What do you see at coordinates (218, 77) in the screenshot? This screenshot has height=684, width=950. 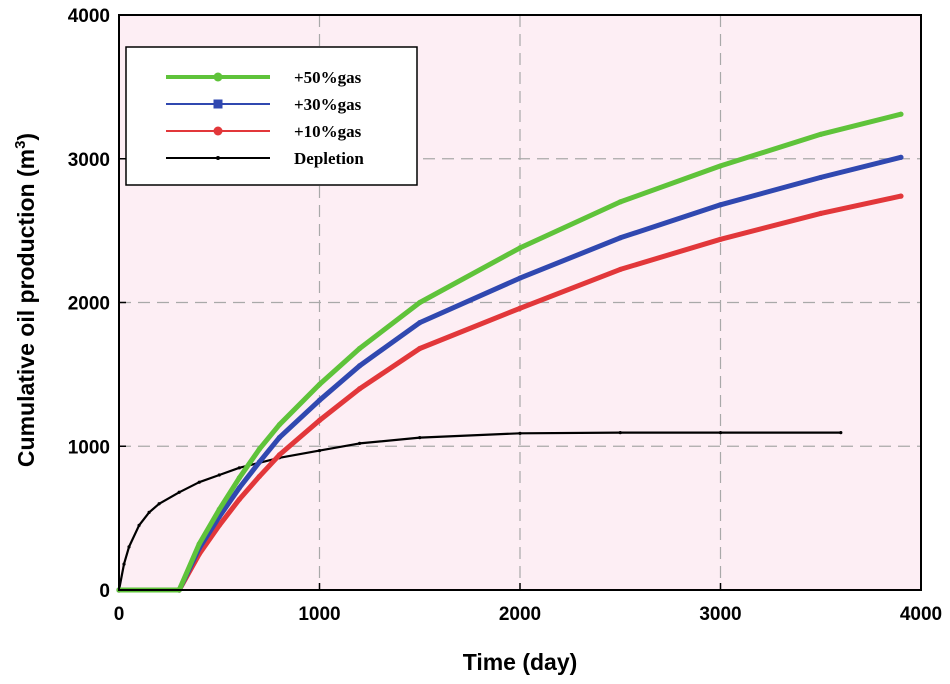 I see `legend-marker-50-gas` at bounding box center [218, 77].